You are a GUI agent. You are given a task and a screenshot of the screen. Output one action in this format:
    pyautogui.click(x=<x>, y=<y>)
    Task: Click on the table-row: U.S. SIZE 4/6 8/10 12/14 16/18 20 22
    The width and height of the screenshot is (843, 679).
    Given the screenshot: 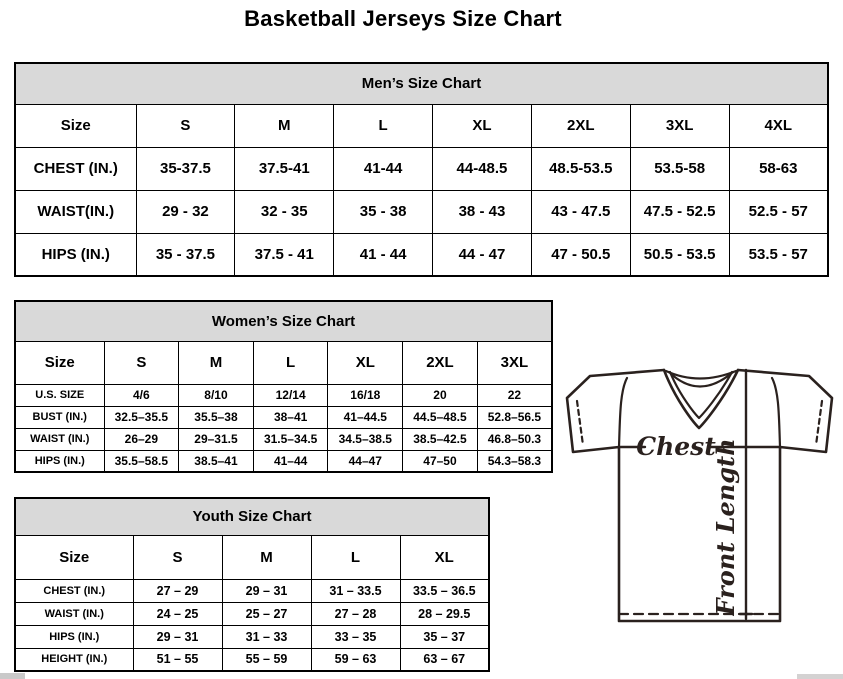 What is the action you would take?
    pyautogui.click(x=283, y=395)
    